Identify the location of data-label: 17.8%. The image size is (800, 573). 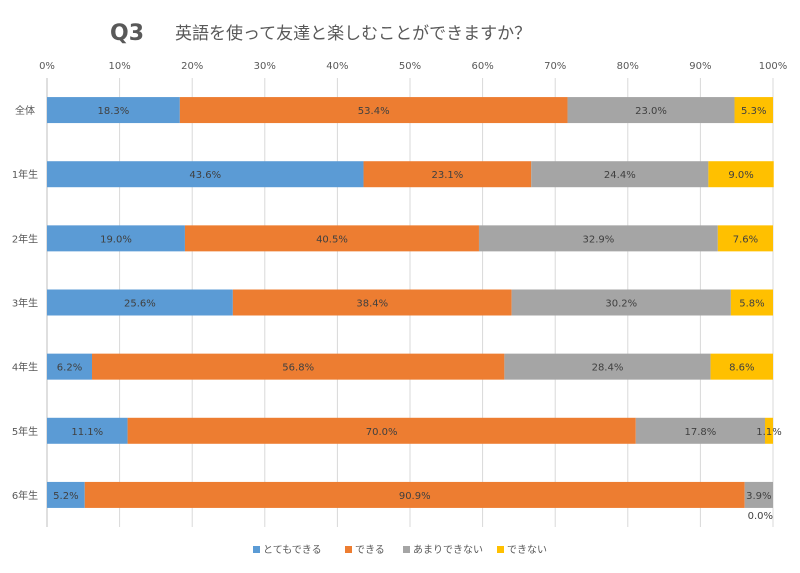
(701, 432).